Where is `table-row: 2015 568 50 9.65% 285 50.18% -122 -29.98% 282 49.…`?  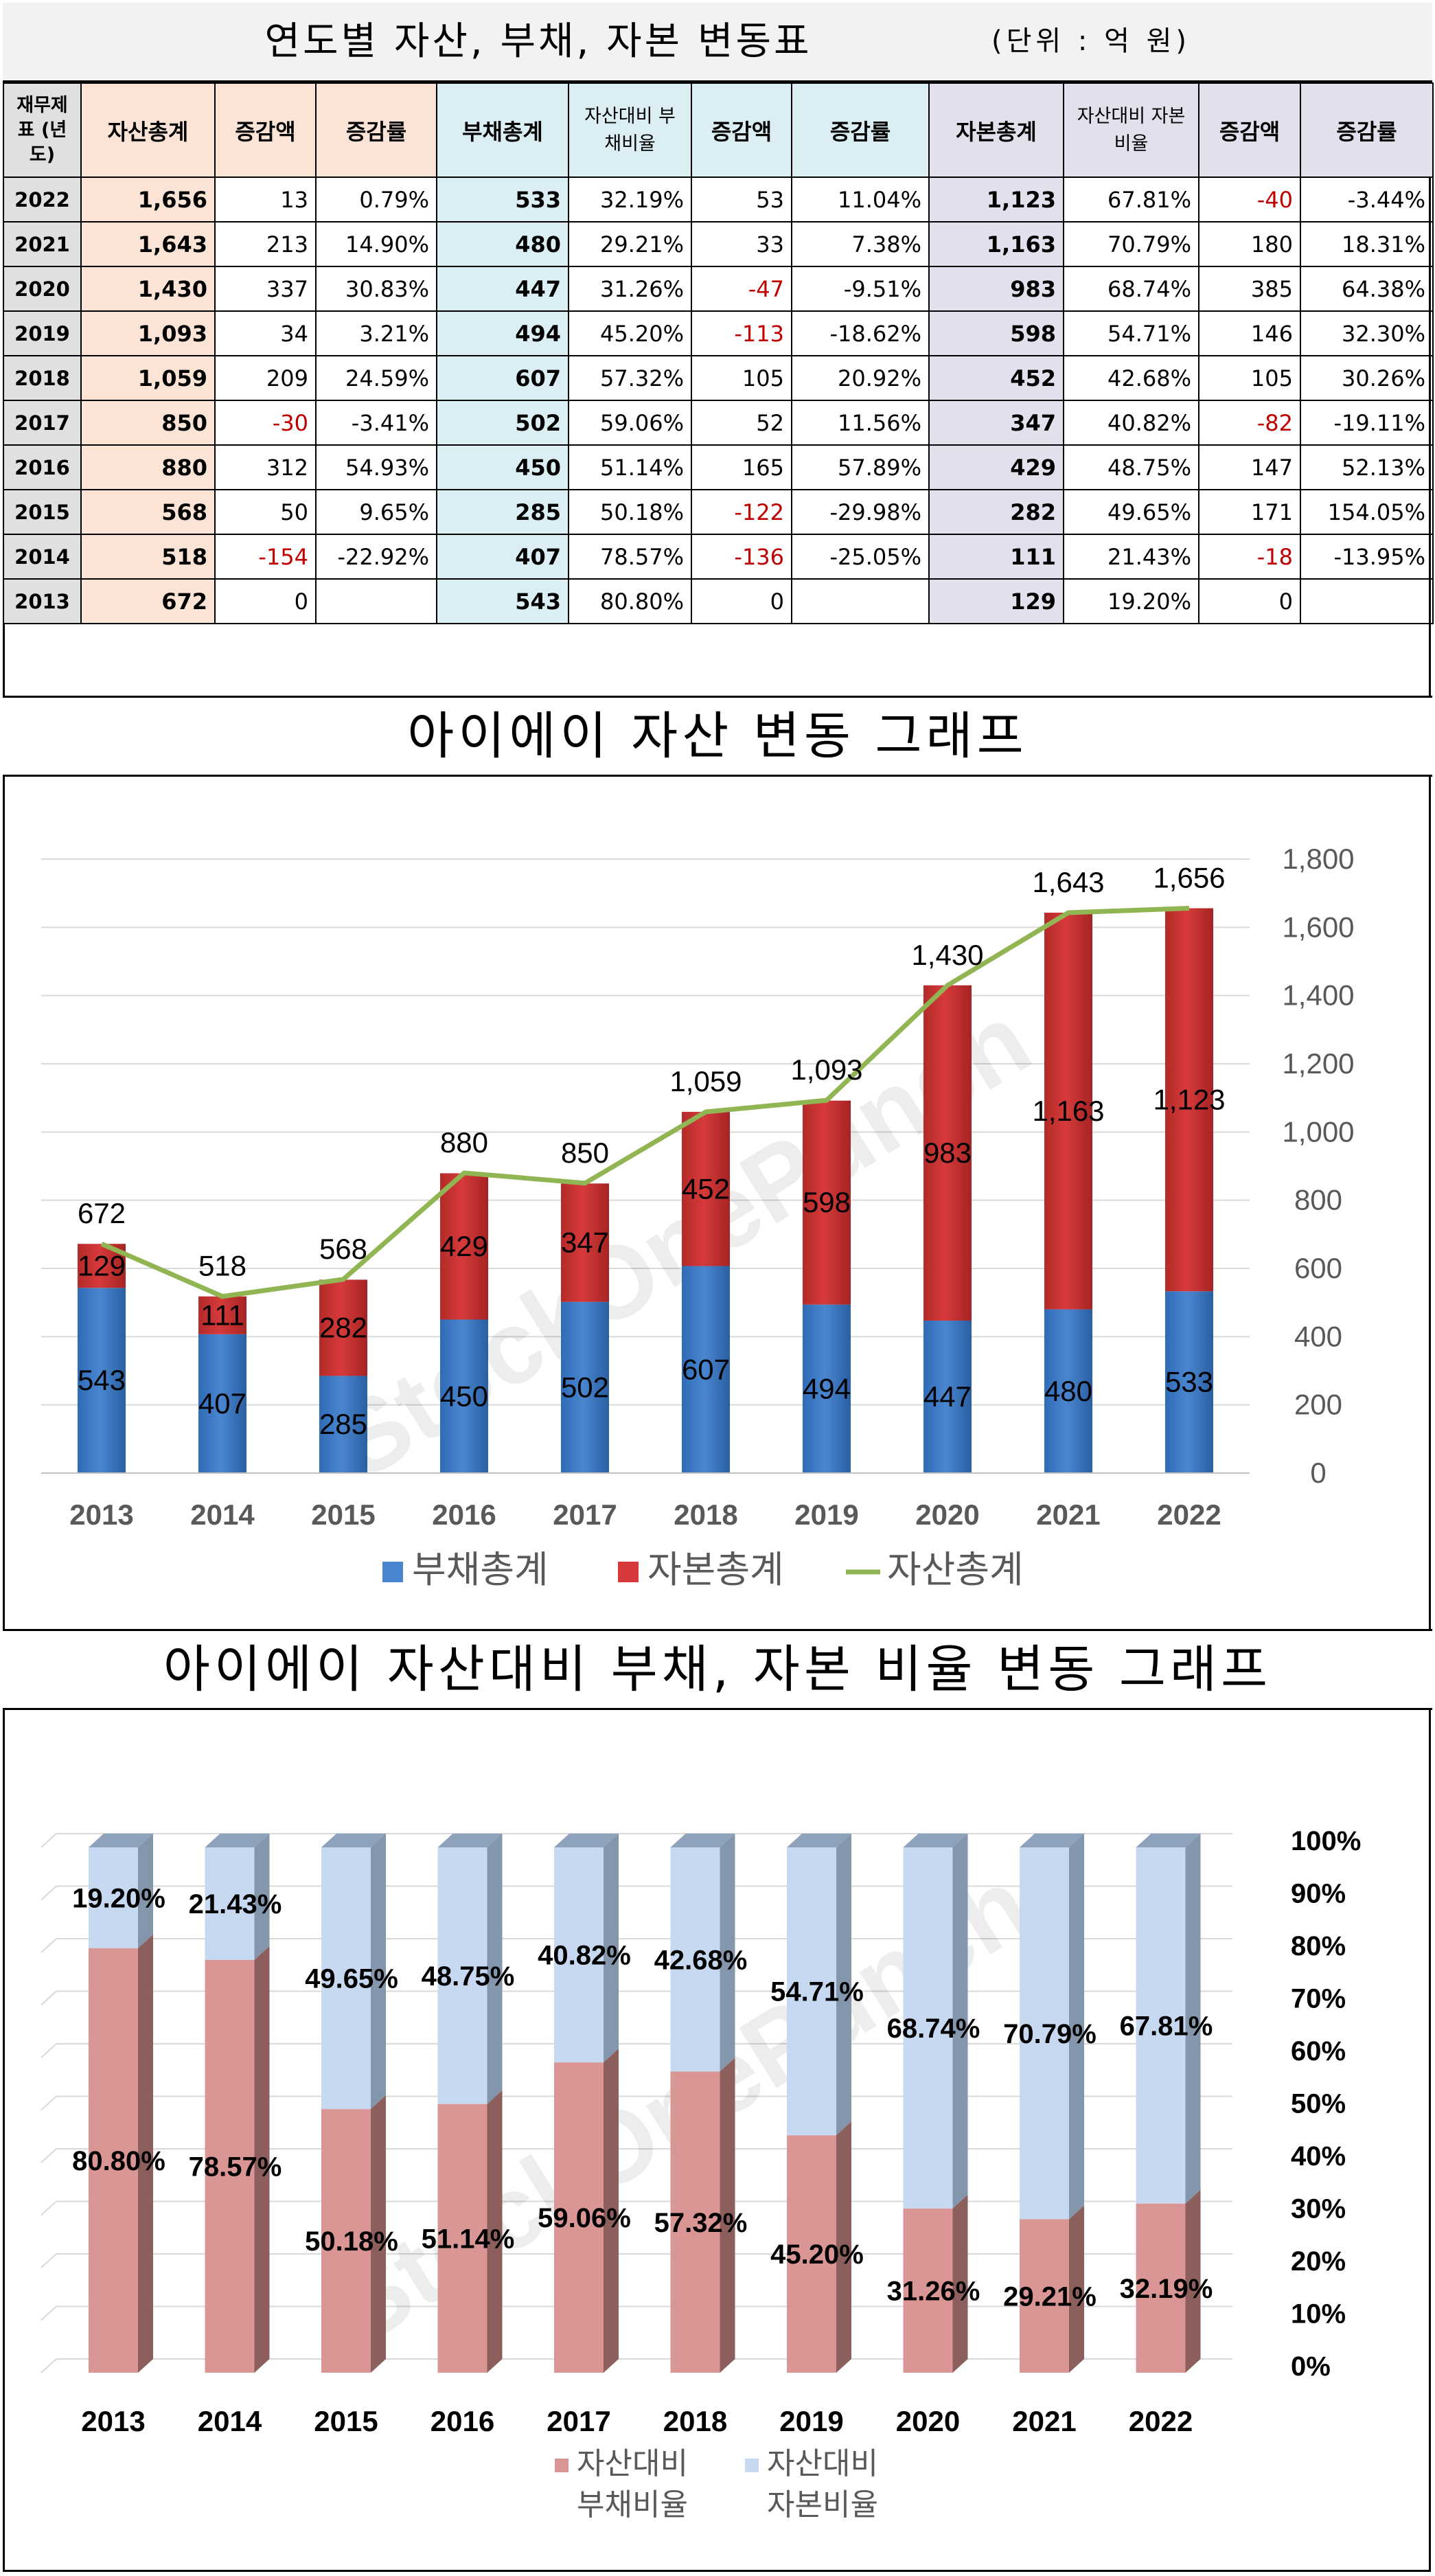 table-row: 2015 568 50 9.65% 285 50.18% -122 -29.98% 282 49.… is located at coordinates (718, 512).